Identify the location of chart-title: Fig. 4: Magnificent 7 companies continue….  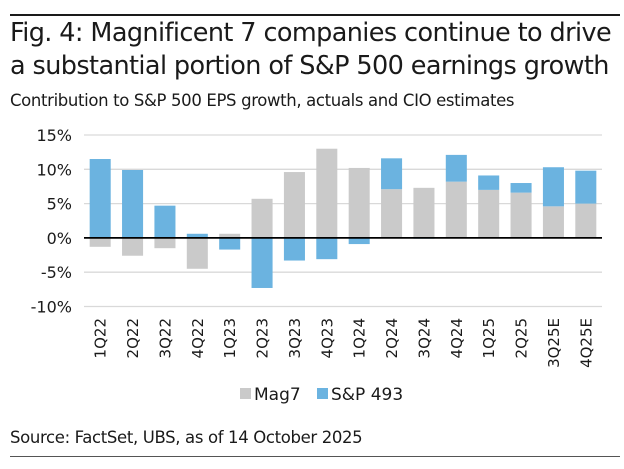
(311, 50).